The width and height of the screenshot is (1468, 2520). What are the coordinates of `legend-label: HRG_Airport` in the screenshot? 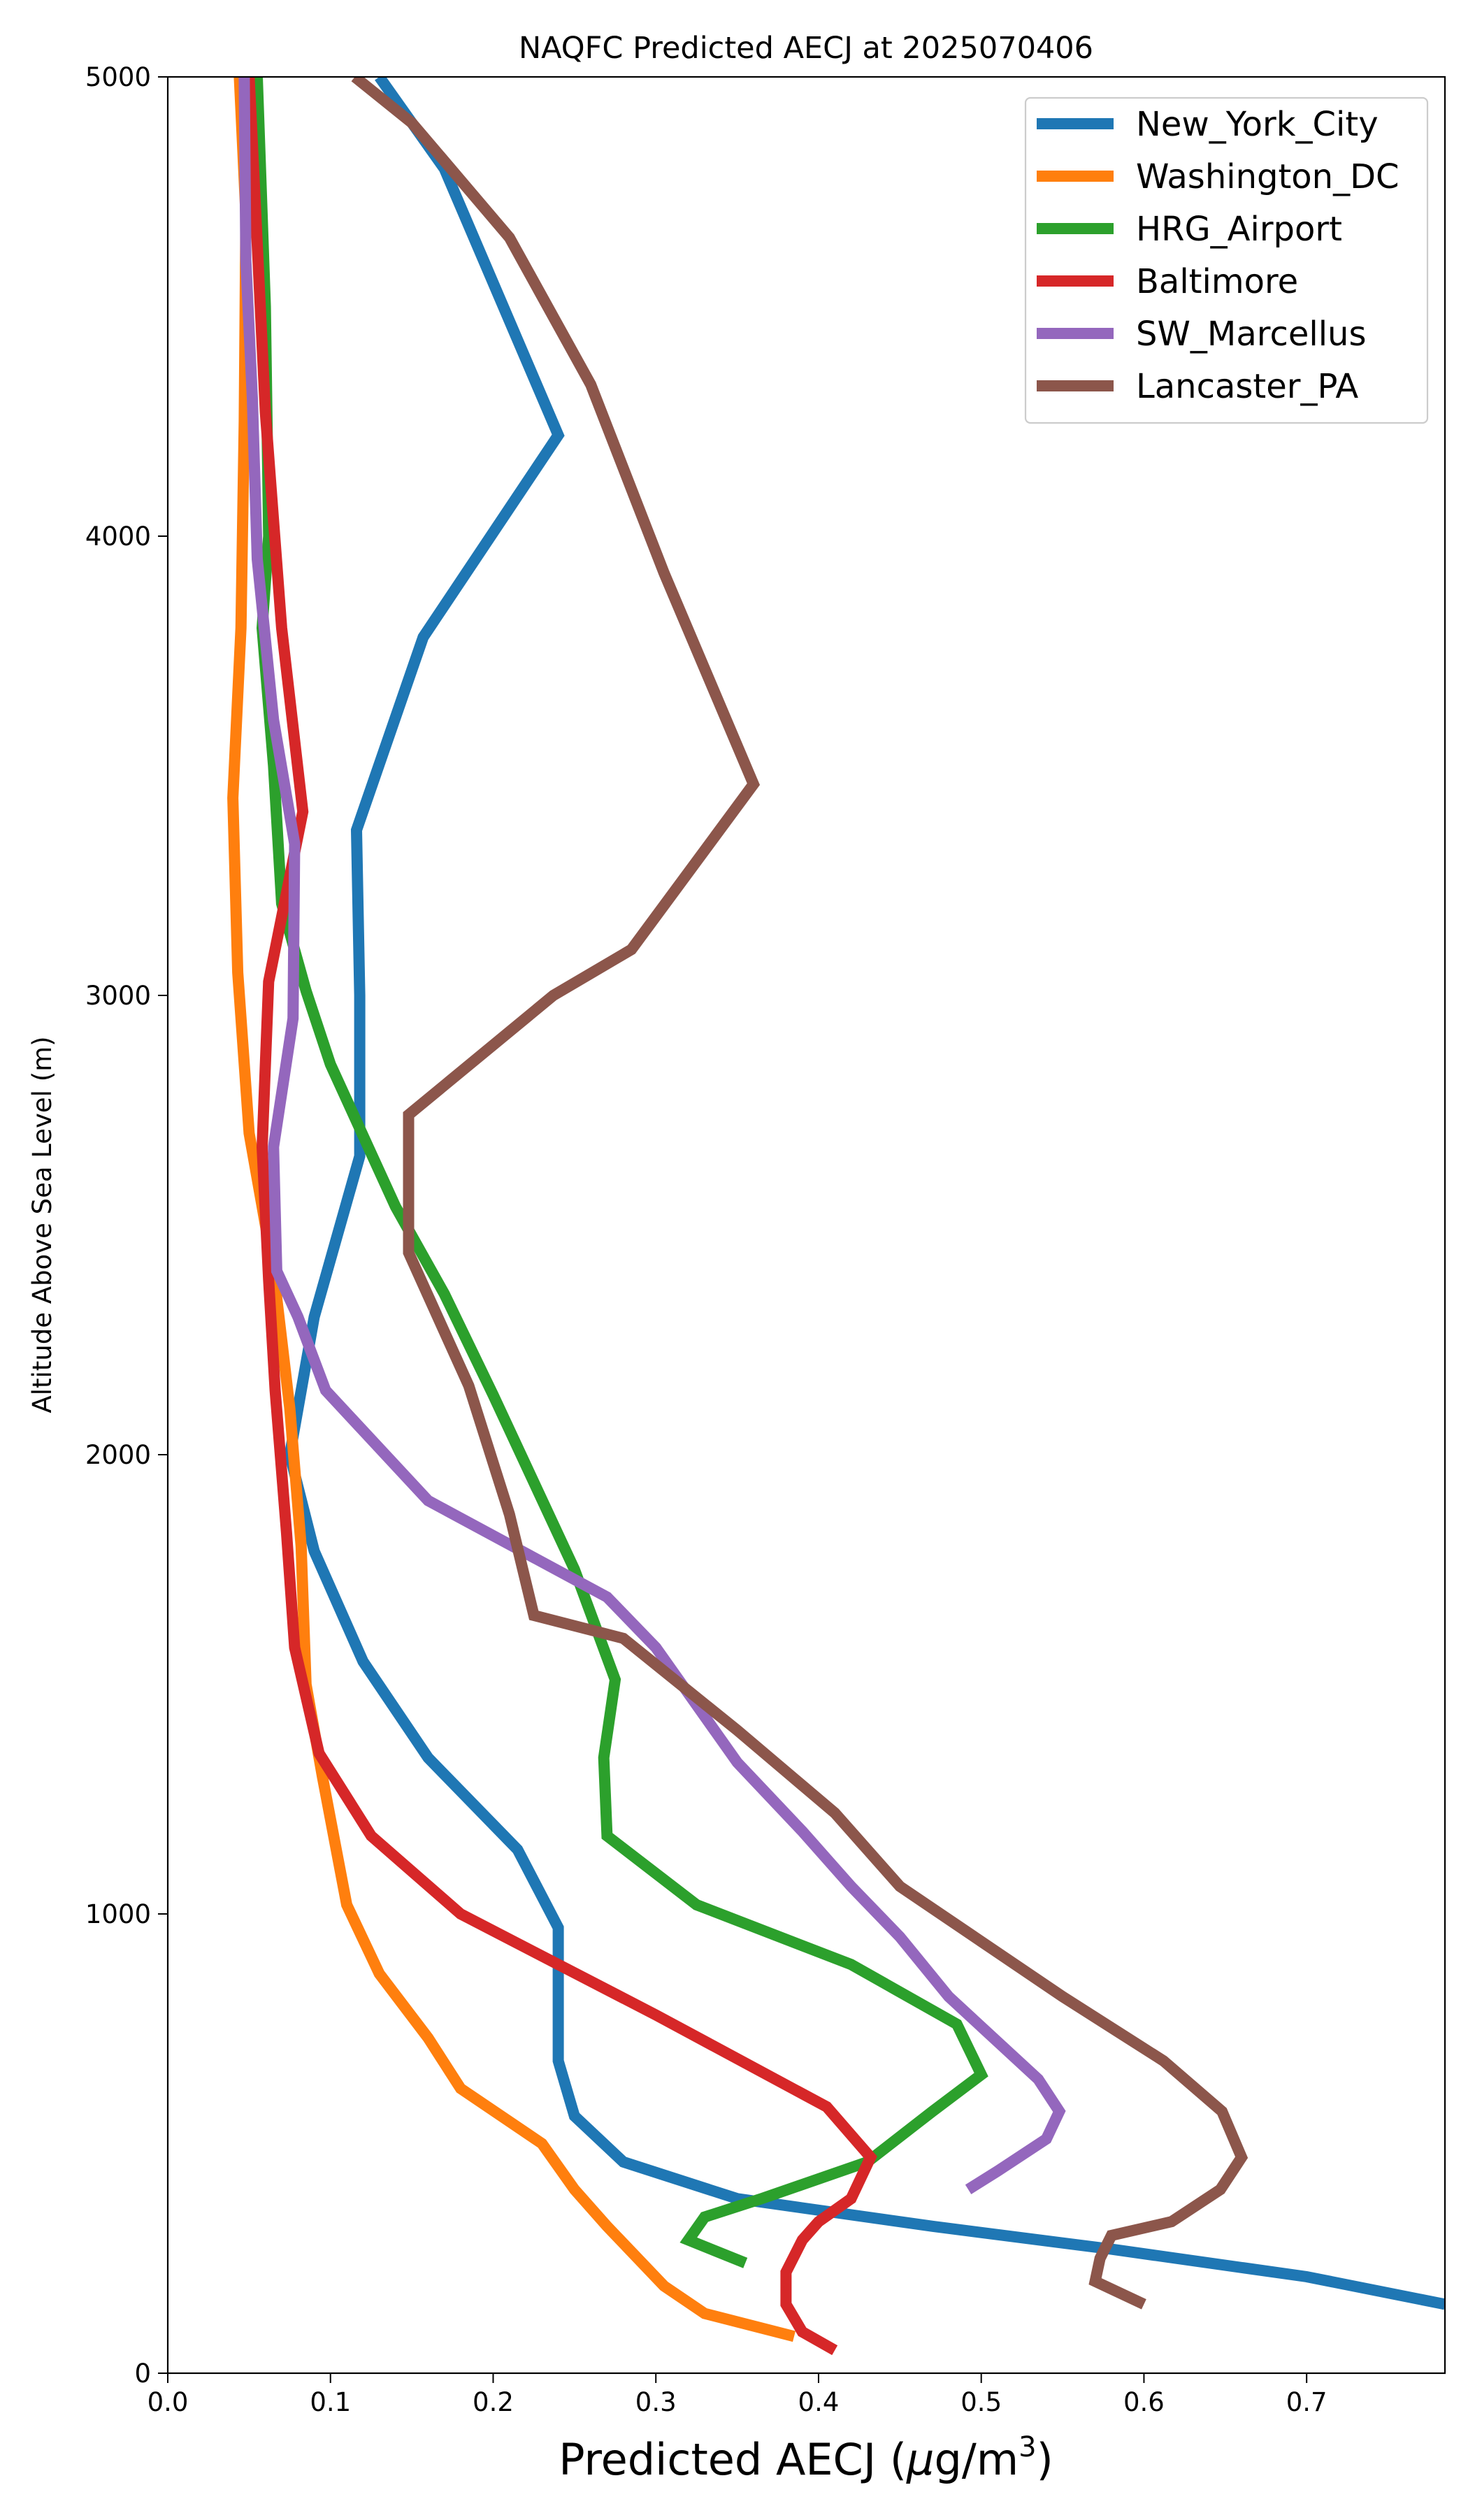 It's located at (1239, 229).